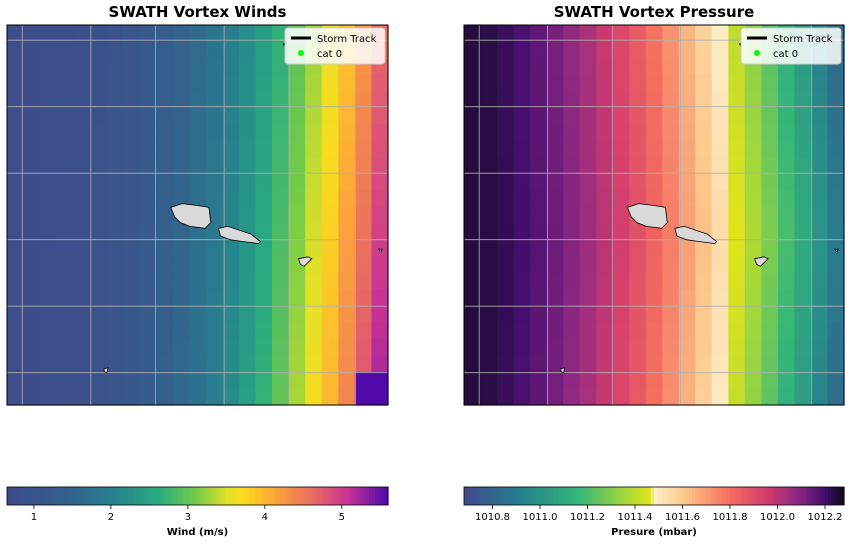  Describe the element at coordinates (301, 53) in the screenshot. I see `legend-cat0-swatch` at that location.